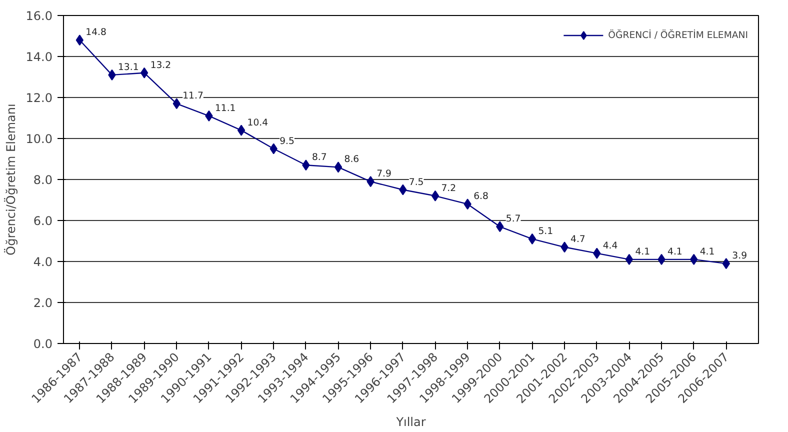  Describe the element at coordinates (39, 57) in the screenshot. I see `y-tick-label: 14.0` at that location.